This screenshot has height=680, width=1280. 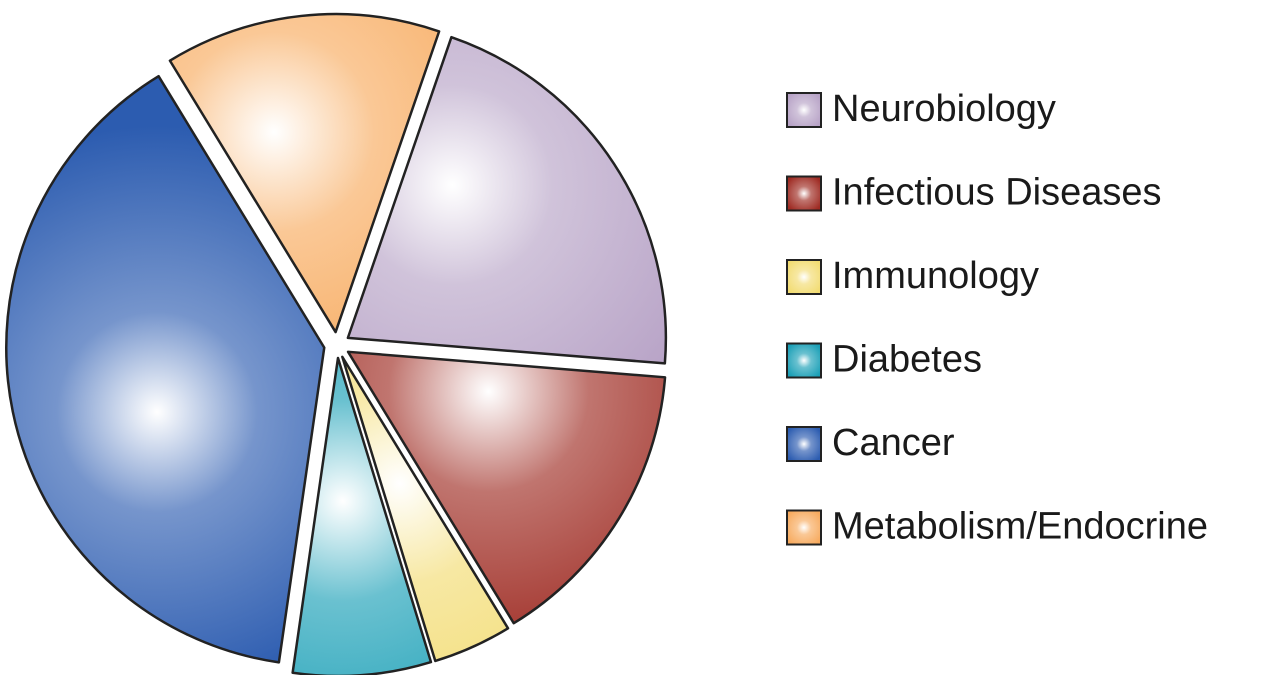 I want to click on legend-label: Diabetes, so click(x=907, y=360).